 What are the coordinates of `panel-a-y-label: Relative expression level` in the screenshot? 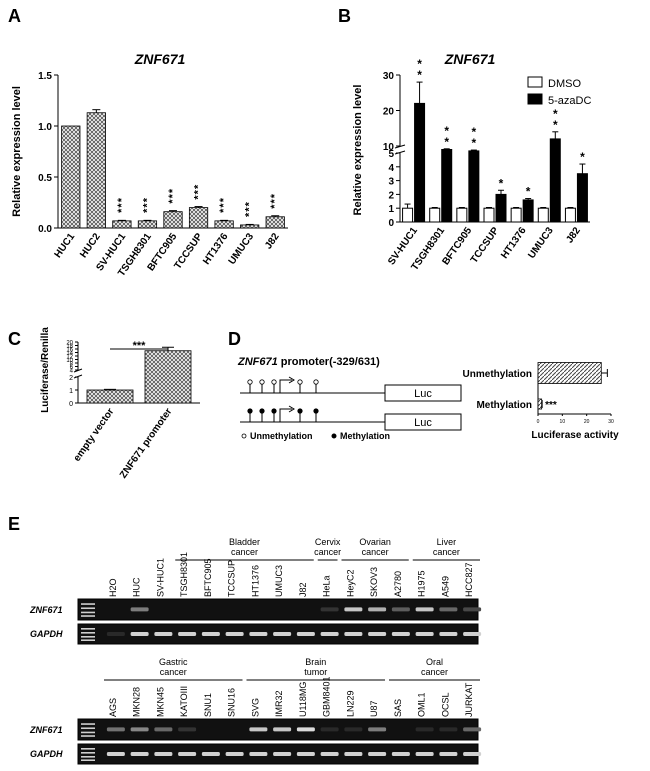 It's located at (17, 151).